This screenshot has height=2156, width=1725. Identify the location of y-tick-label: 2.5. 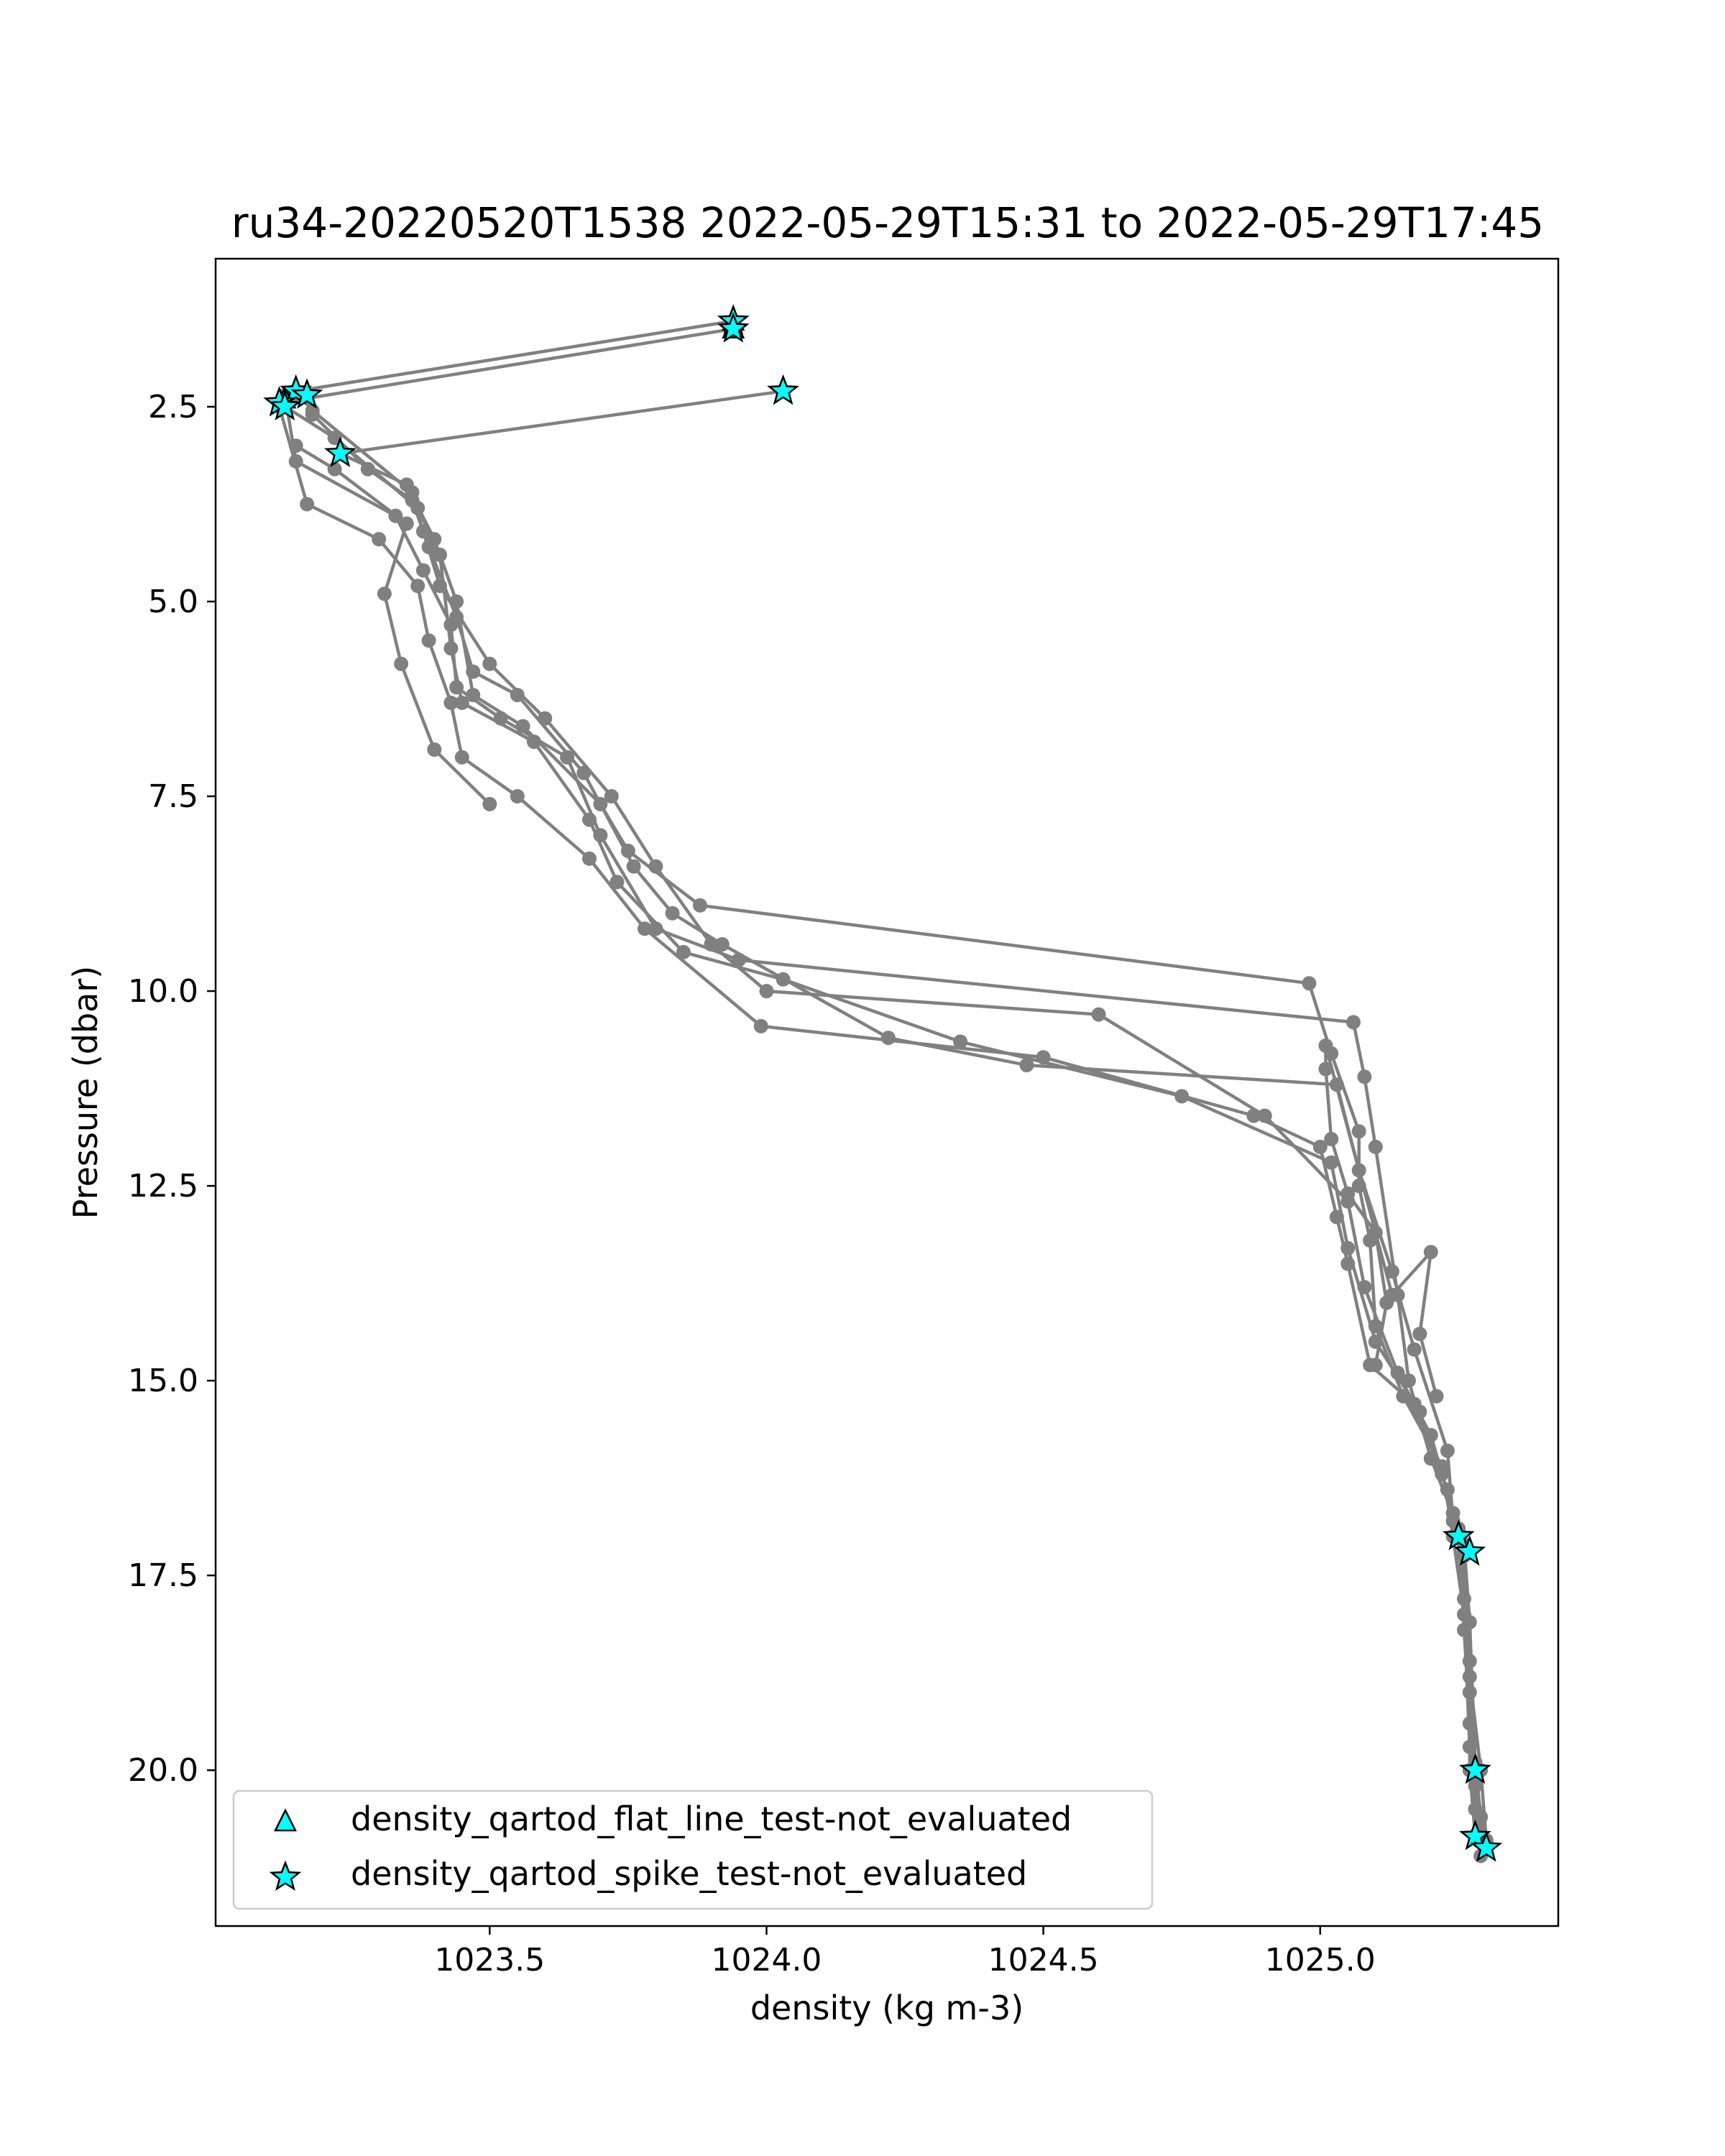
(173, 407).